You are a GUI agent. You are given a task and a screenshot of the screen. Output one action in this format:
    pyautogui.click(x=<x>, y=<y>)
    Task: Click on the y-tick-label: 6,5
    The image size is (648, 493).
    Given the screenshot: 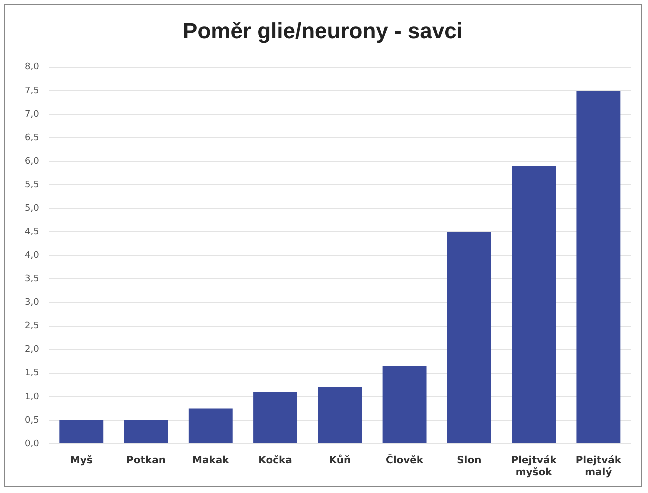 What is the action you would take?
    pyautogui.click(x=32, y=138)
    